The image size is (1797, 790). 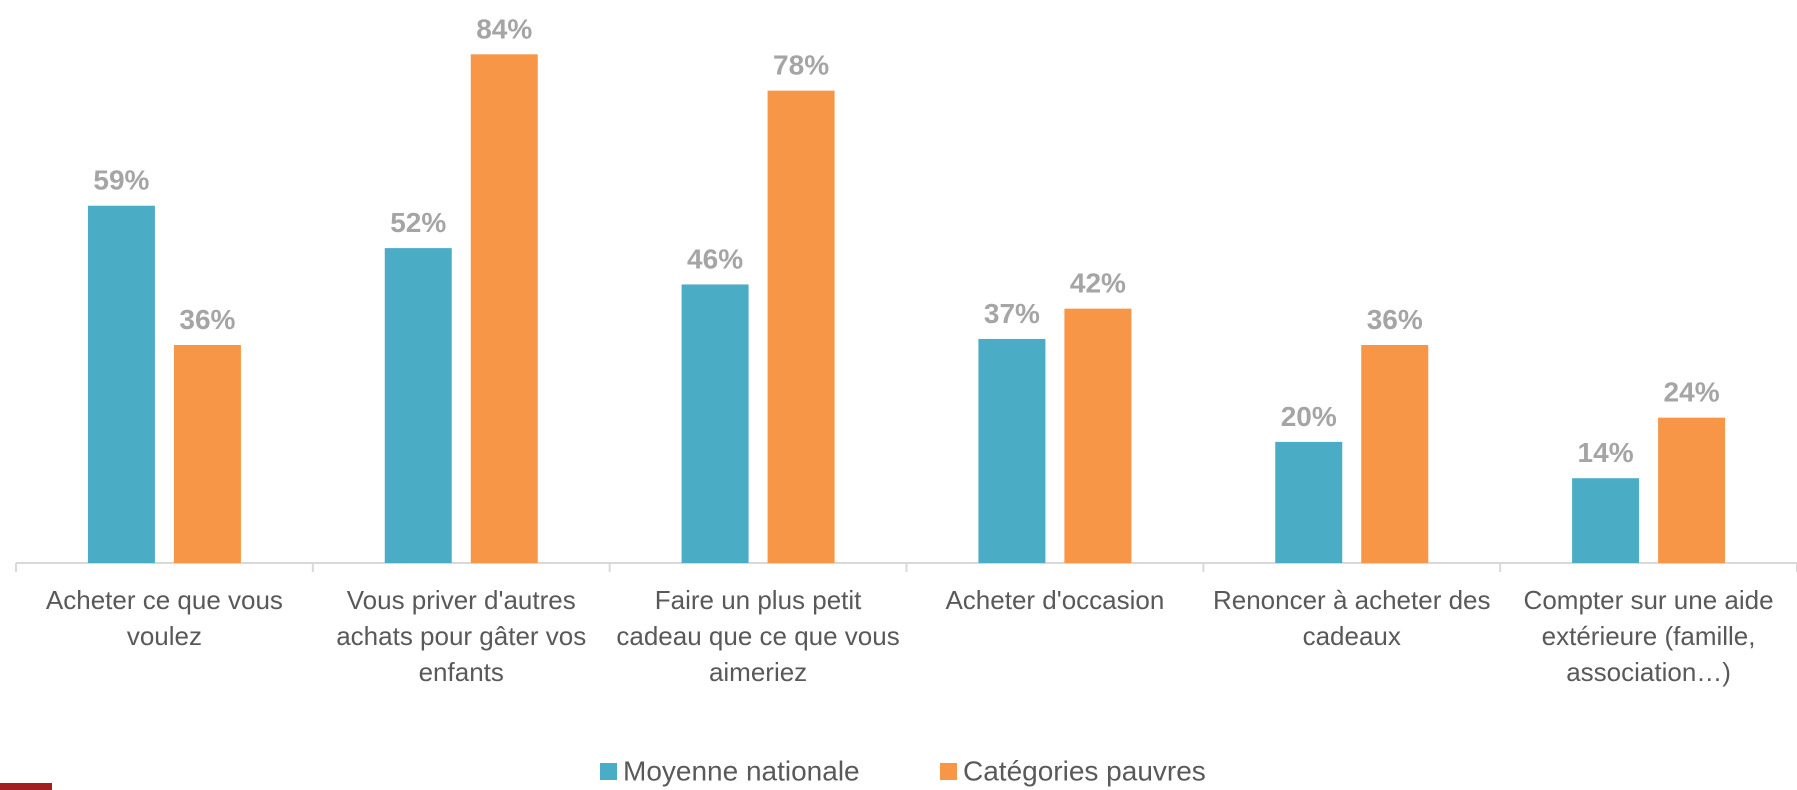 I want to click on value-label: 84%, so click(x=504, y=28).